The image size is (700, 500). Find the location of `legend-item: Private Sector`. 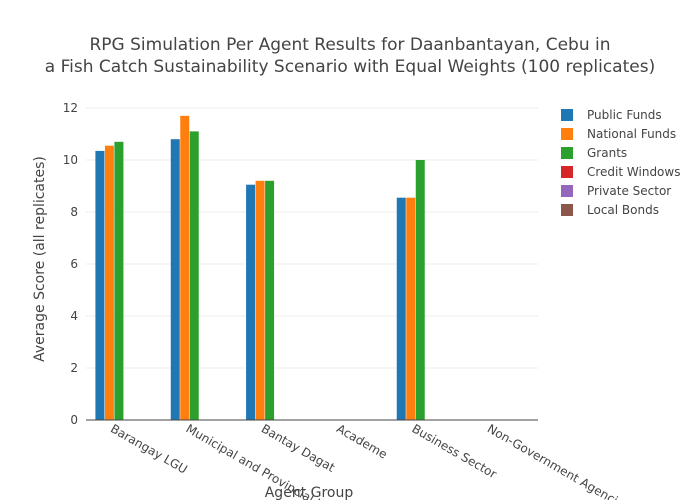

legend-item: Private Sector is located at coordinates (616, 191).